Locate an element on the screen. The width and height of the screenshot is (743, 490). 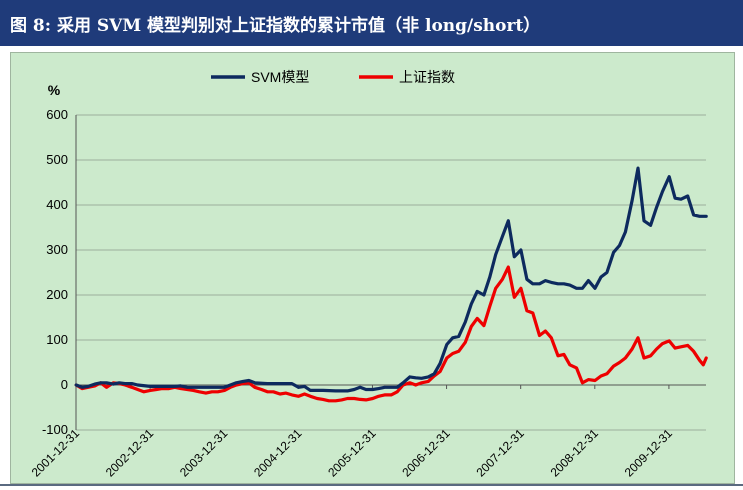
legend-svm-model: SVM模型 is located at coordinates (260, 77).